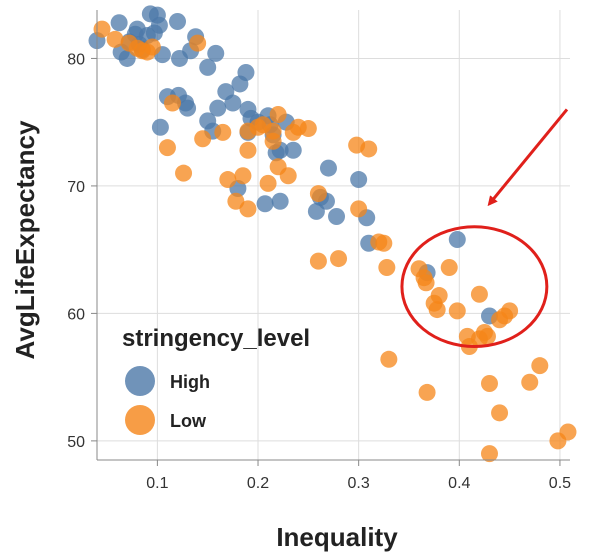 The image size is (589, 560). What do you see at coordinates (76, 187) in the screenshot?
I see `y-tick-label: 70` at bounding box center [76, 187].